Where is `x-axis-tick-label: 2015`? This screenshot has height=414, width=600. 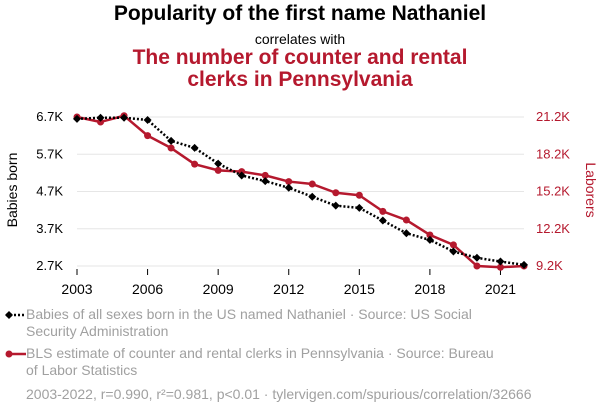
x-axis-tick-label: 2015 is located at coordinates (359, 289).